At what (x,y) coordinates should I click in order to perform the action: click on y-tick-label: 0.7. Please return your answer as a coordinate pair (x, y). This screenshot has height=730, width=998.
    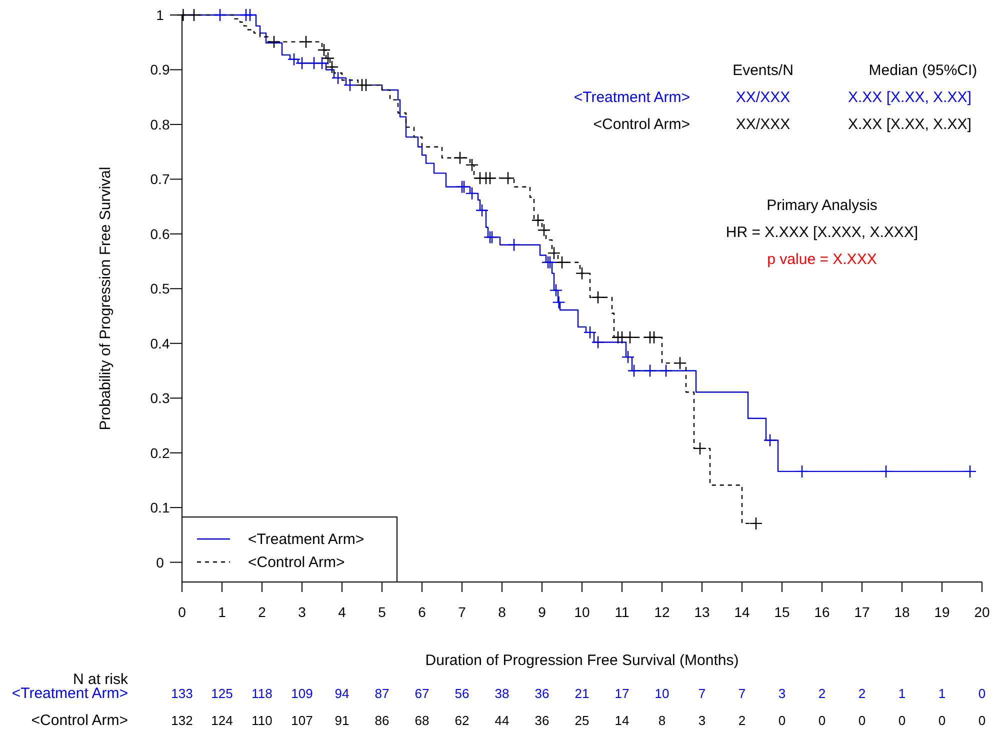
    Looking at the image, I should click on (160, 179).